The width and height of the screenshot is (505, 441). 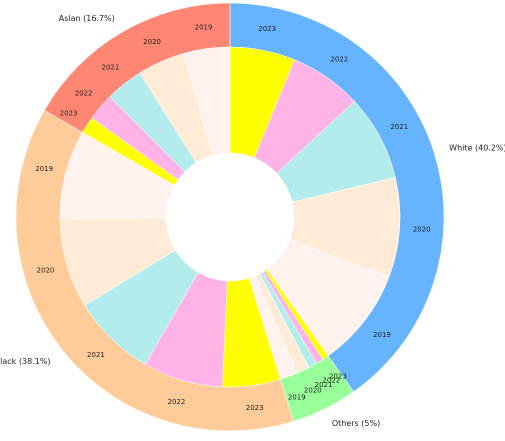 What do you see at coordinates (339, 60) in the screenshot?
I see `year-label-white-2022: 2022` at bounding box center [339, 60].